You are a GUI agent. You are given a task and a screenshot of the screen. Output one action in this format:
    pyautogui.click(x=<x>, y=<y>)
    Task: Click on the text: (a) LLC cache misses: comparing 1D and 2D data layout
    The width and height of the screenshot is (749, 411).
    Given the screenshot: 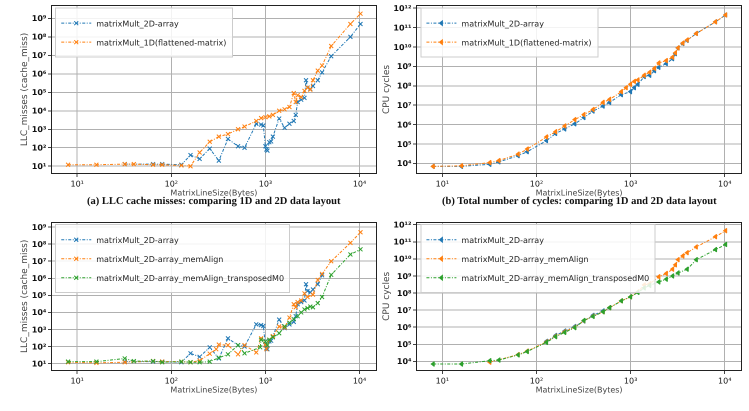 What is the action you would take?
    pyautogui.click(x=214, y=201)
    